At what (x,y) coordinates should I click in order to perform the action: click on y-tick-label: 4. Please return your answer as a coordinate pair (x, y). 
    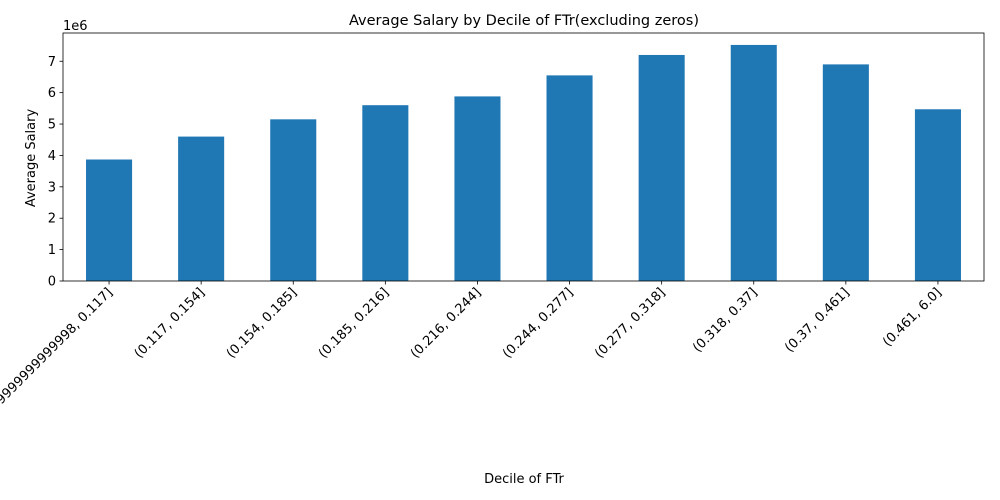
    Looking at the image, I should click on (52, 156).